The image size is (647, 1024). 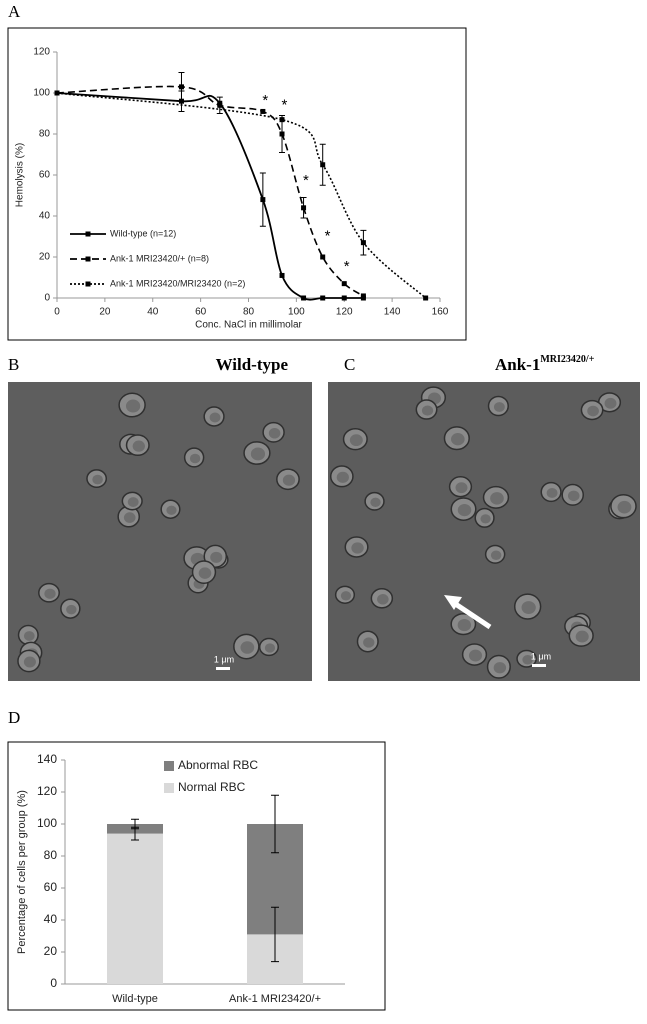 What do you see at coordinates (14, 717) in the screenshot?
I see `panel-label: D` at bounding box center [14, 717].